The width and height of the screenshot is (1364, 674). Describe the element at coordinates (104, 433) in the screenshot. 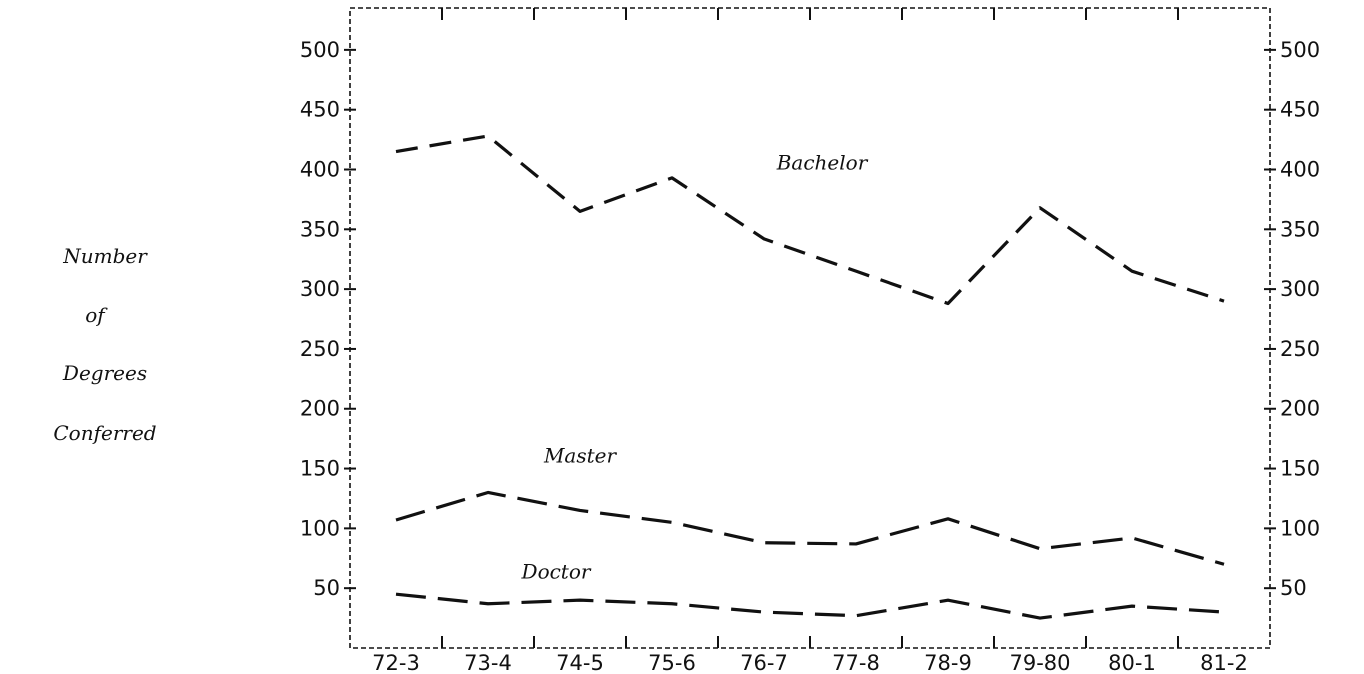

I see `y-axis-label-line: Conferred` at that location.